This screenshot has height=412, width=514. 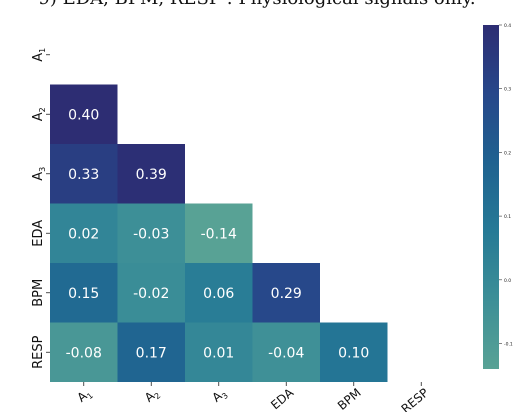 I want to click on cell-value-label: 0.39, so click(x=151, y=175).